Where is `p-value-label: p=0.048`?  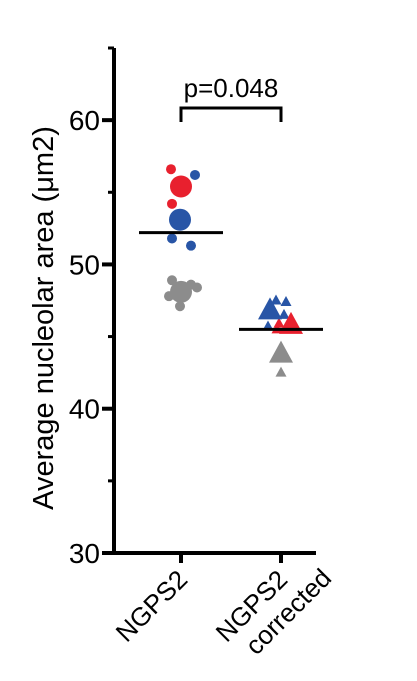
p-value-label: p=0.048 is located at coordinates (231, 88).